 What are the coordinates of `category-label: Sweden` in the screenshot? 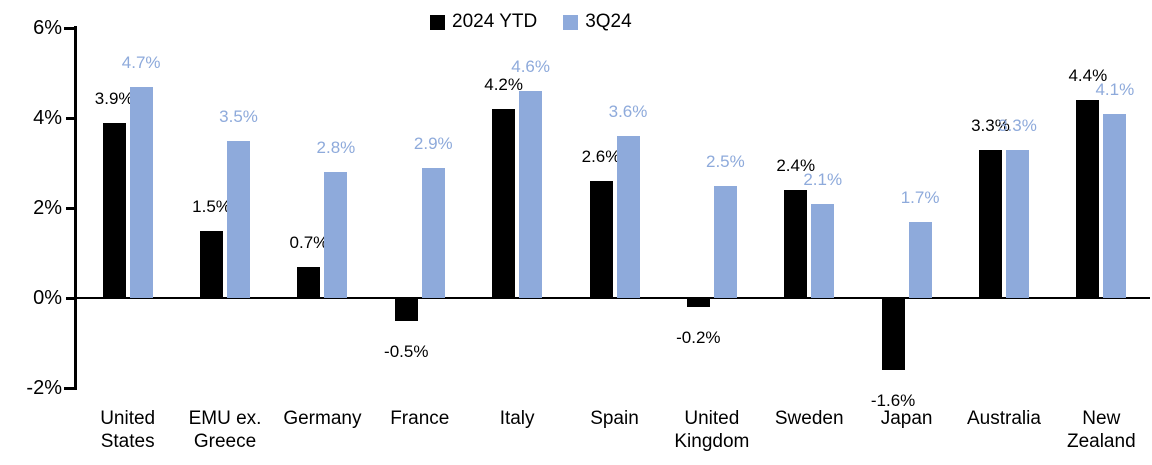 It's located at (809, 418).